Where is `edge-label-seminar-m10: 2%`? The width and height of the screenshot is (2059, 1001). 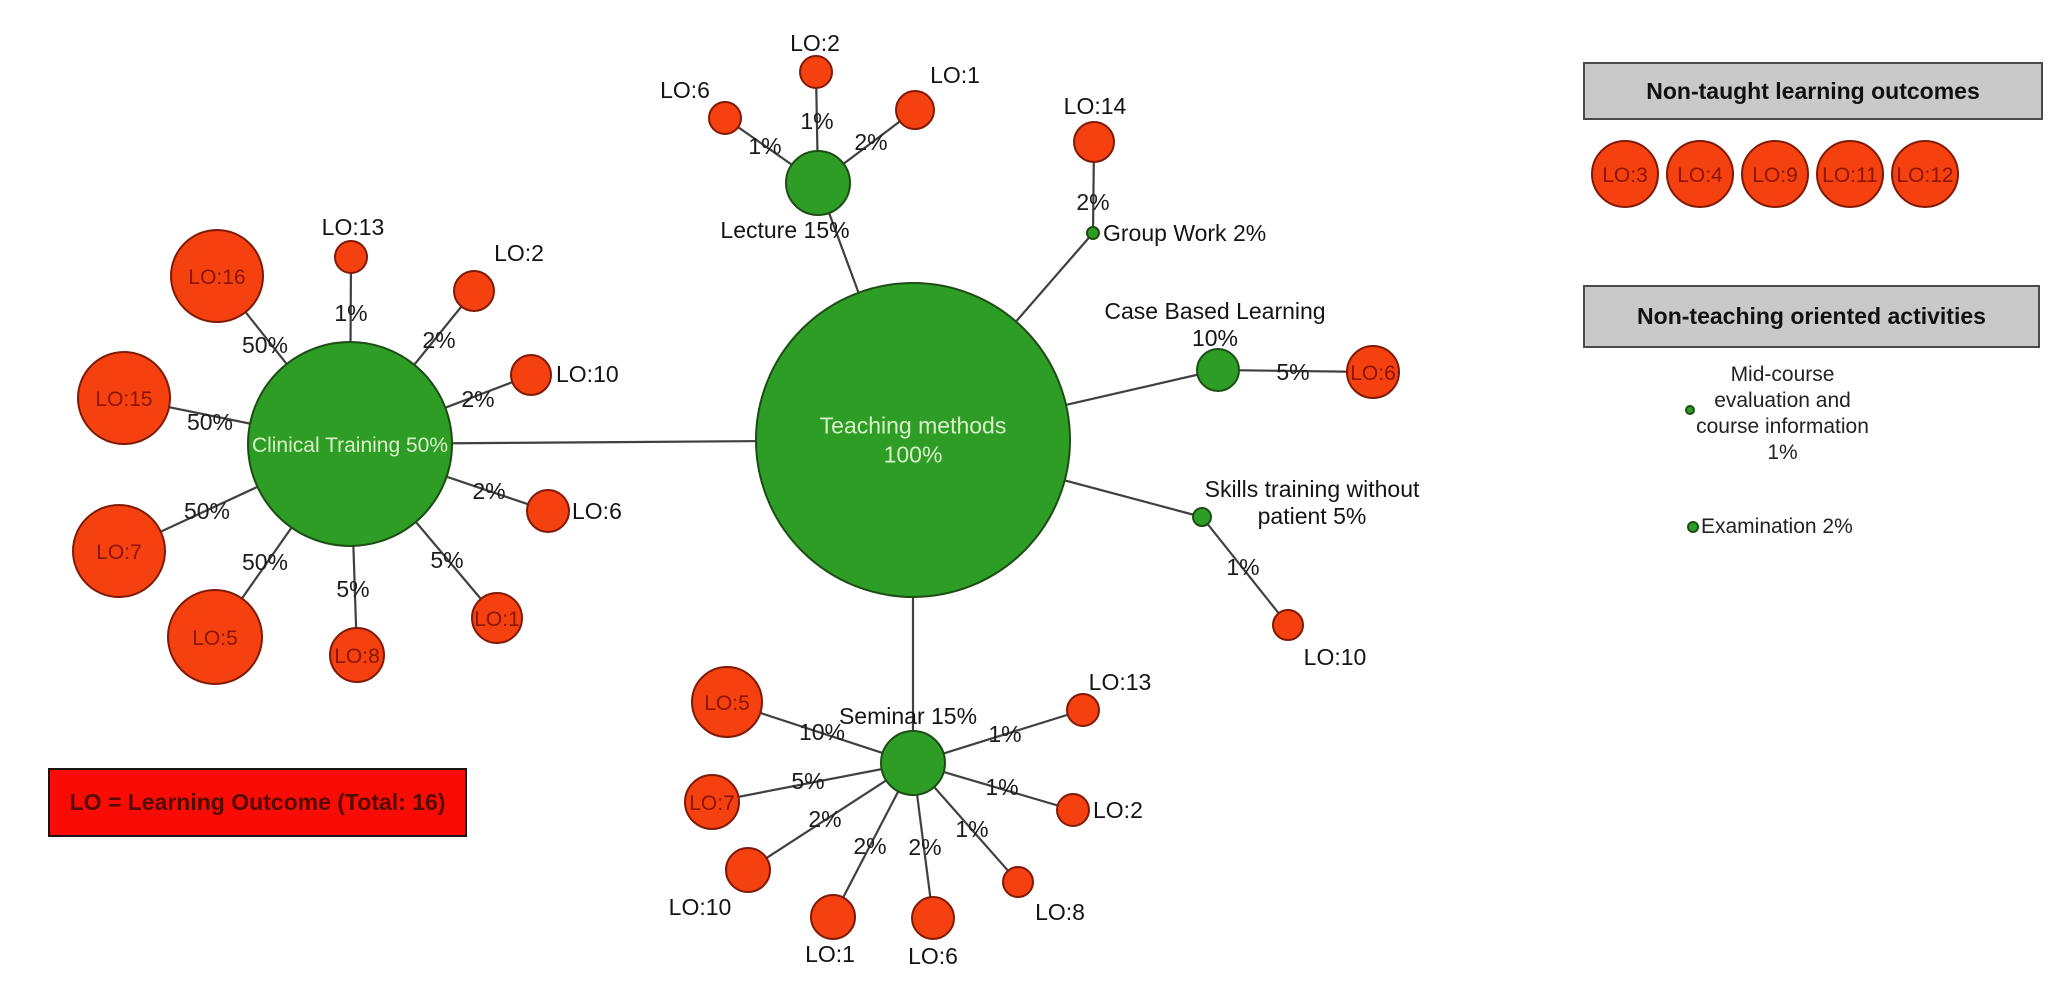 edge-label-seminar-m10: 2% is located at coordinates (824, 819).